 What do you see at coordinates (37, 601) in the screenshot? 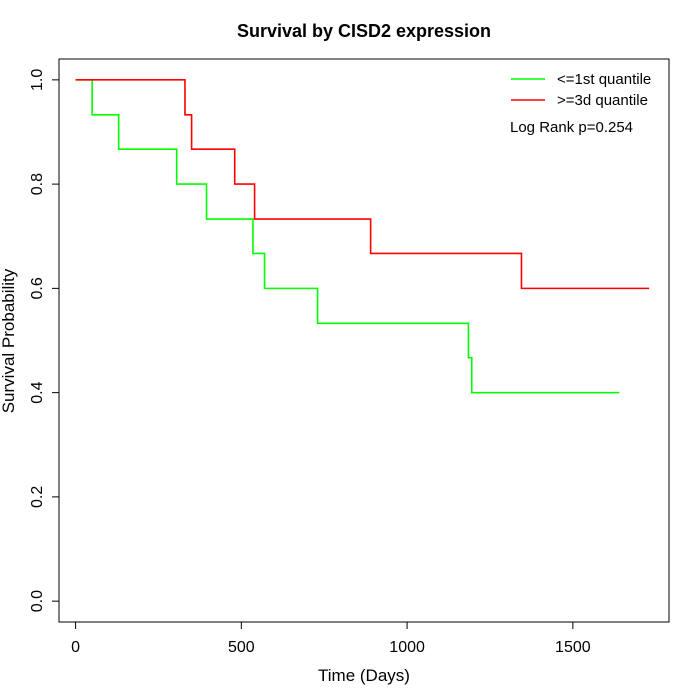
I see `y-tick-label: 0.0` at bounding box center [37, 601].